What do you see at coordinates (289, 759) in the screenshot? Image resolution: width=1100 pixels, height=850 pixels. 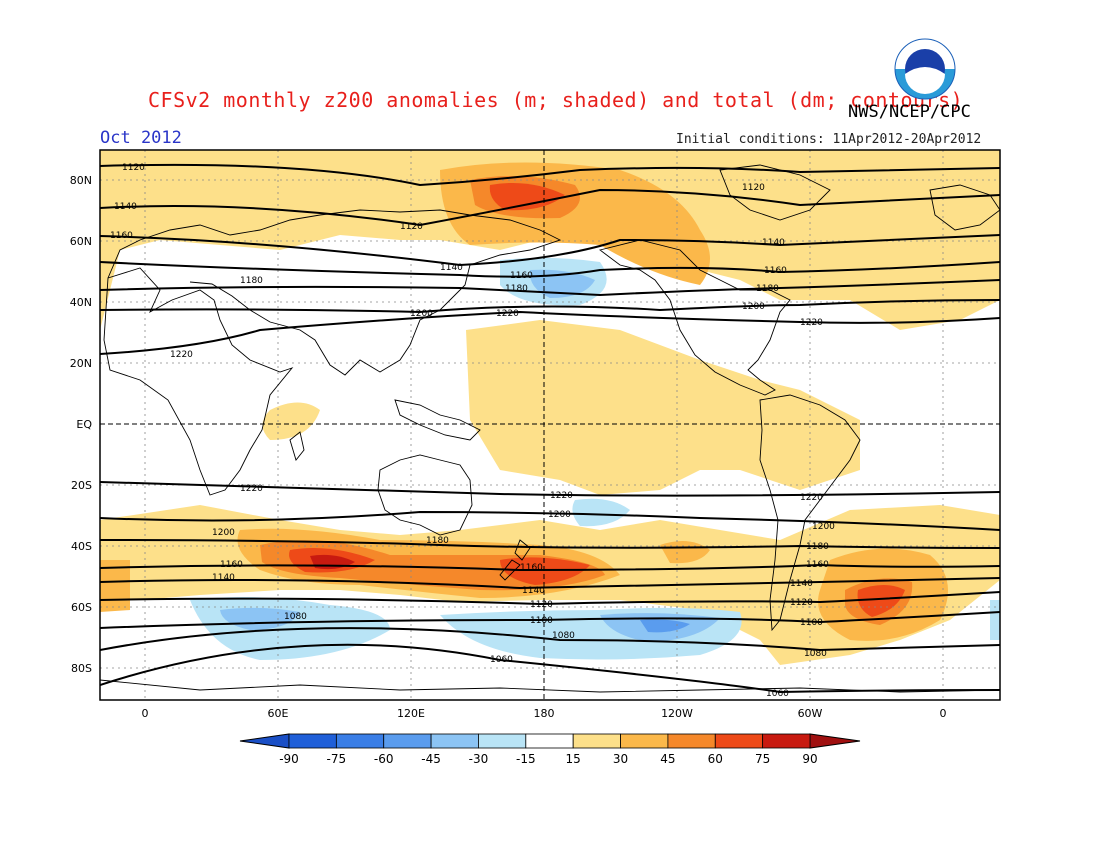 I see `colorbar-tick-label: -90` at bounding box center [289, 759].